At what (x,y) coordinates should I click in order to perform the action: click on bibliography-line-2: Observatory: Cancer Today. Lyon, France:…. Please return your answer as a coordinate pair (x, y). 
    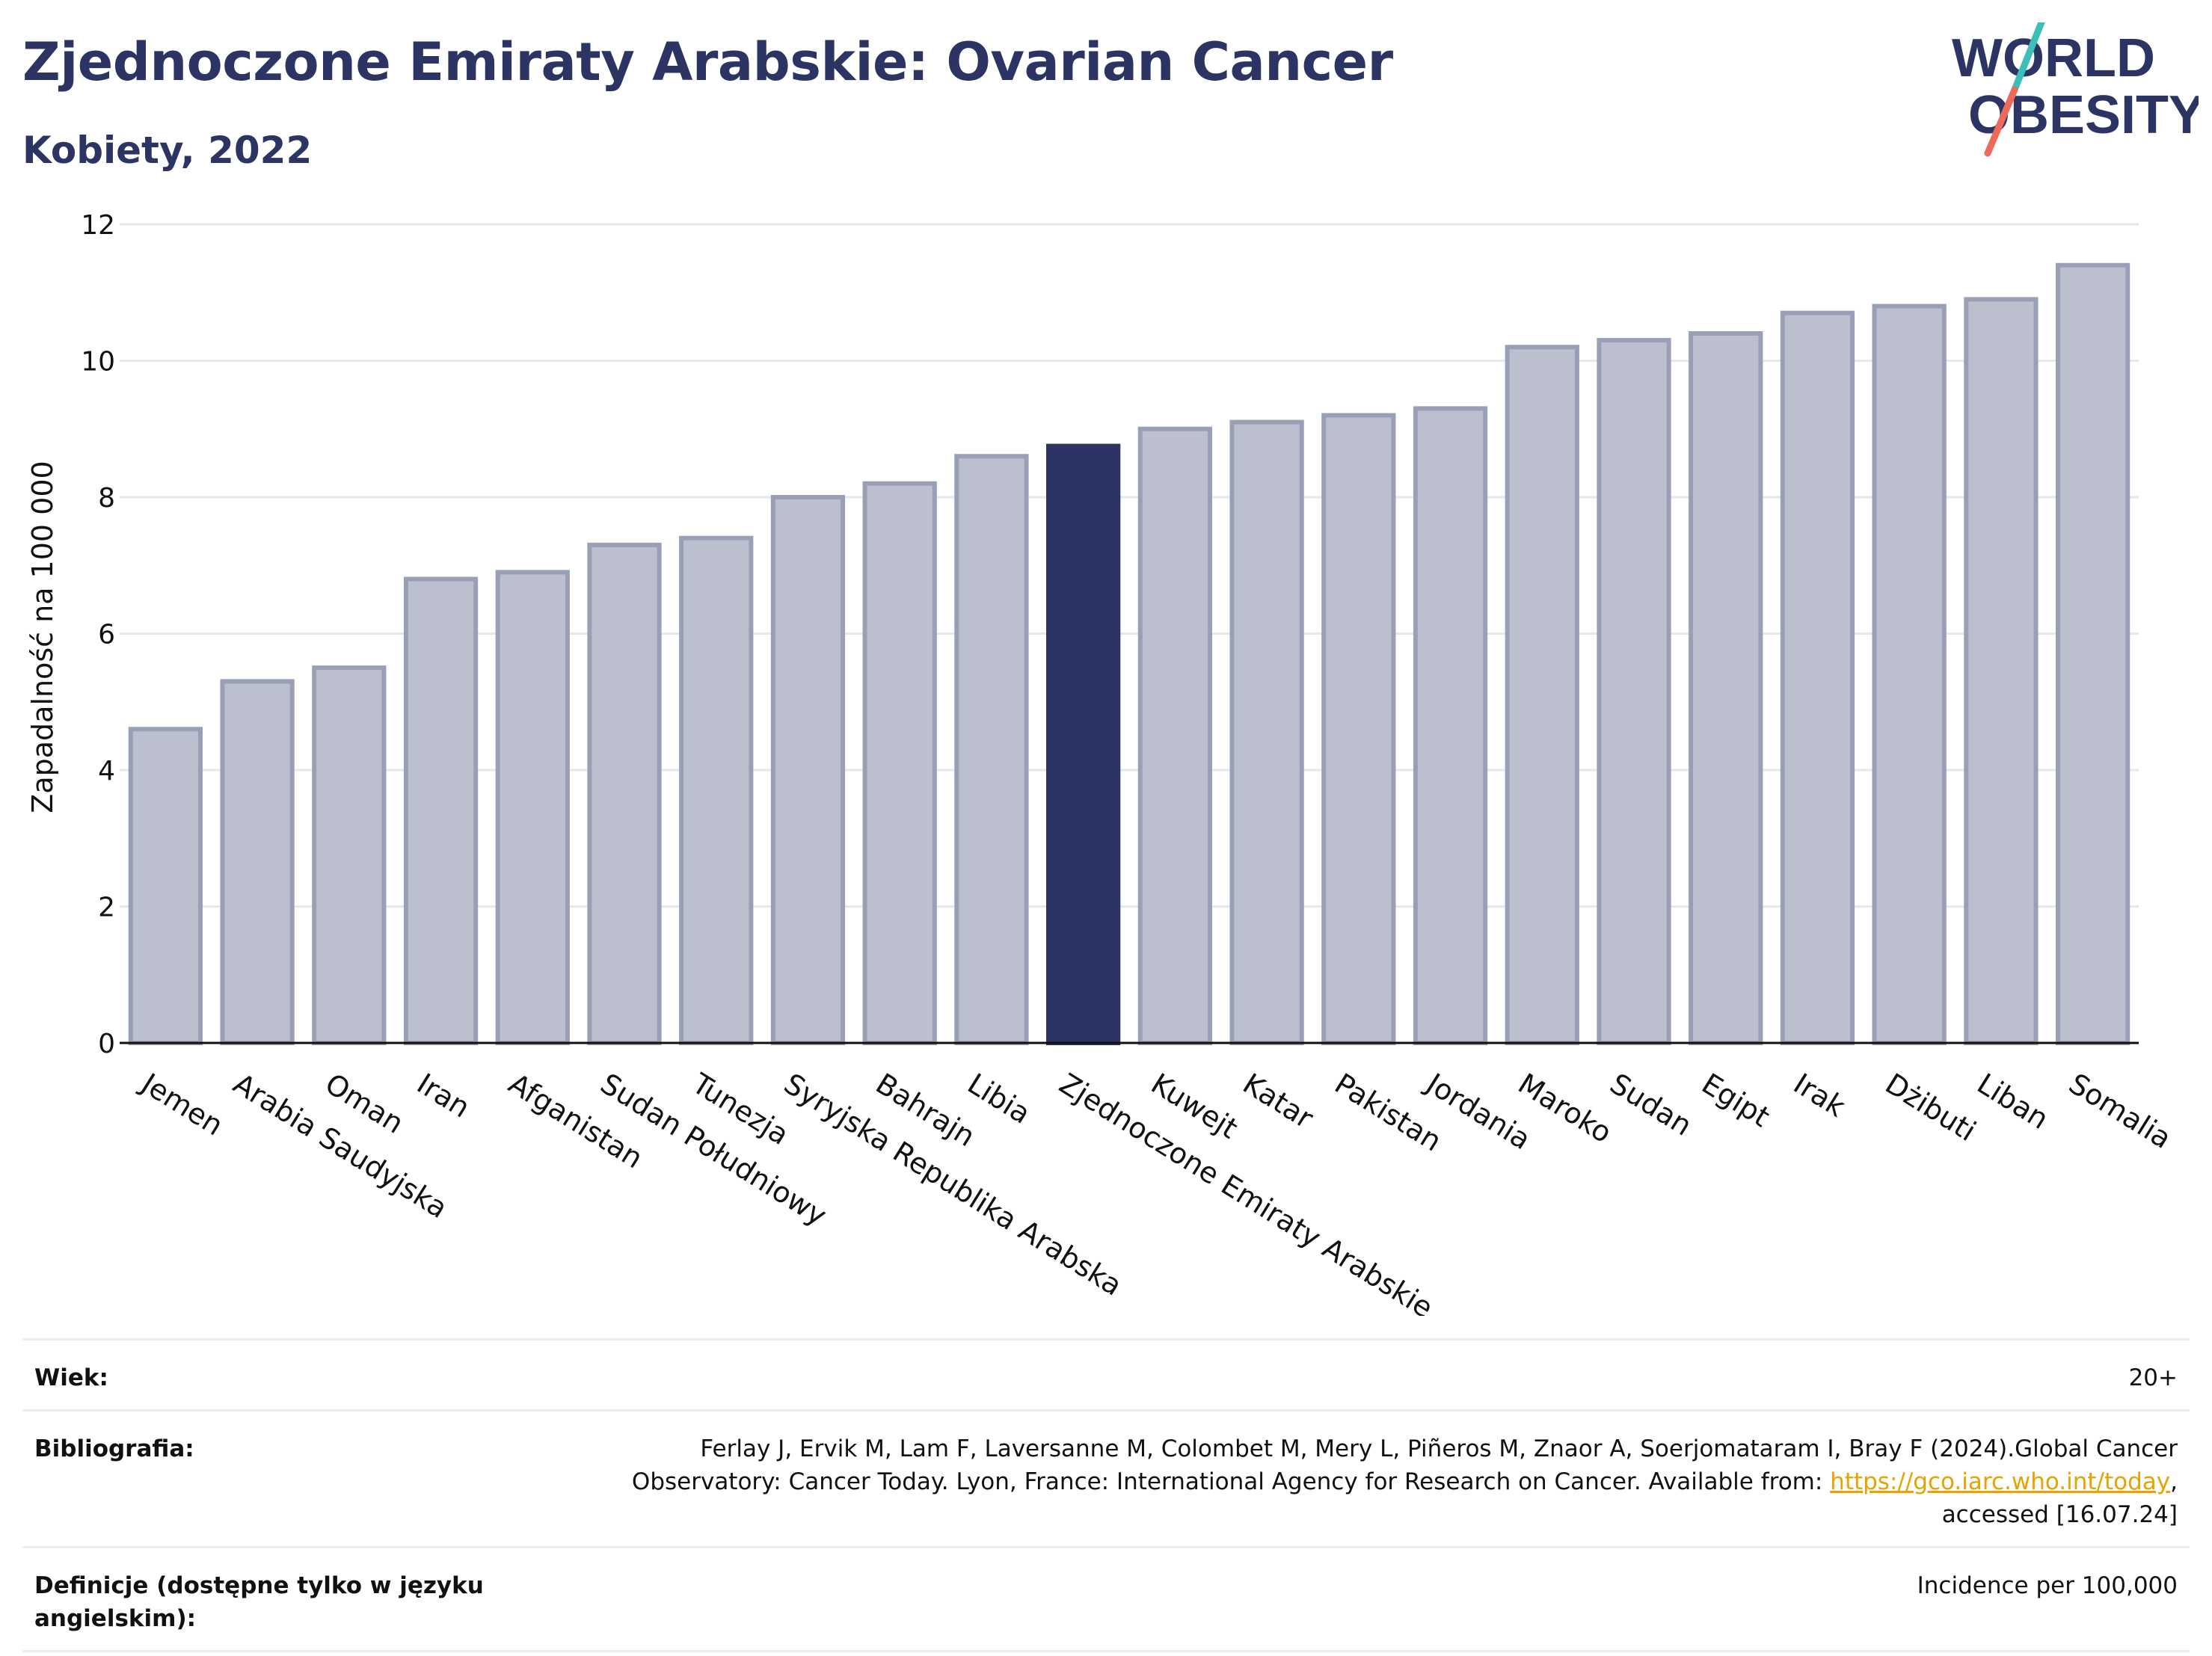
    Looking at the image, I should click on (1231, 1481).